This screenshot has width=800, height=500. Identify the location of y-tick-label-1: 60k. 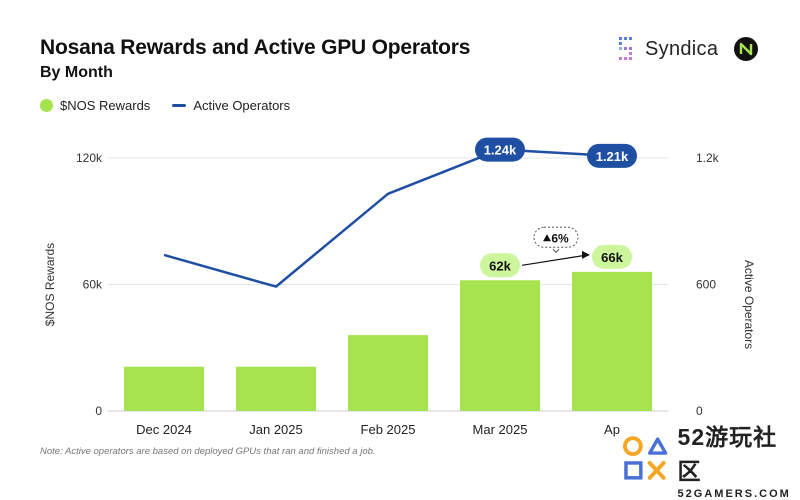
(93, 285).